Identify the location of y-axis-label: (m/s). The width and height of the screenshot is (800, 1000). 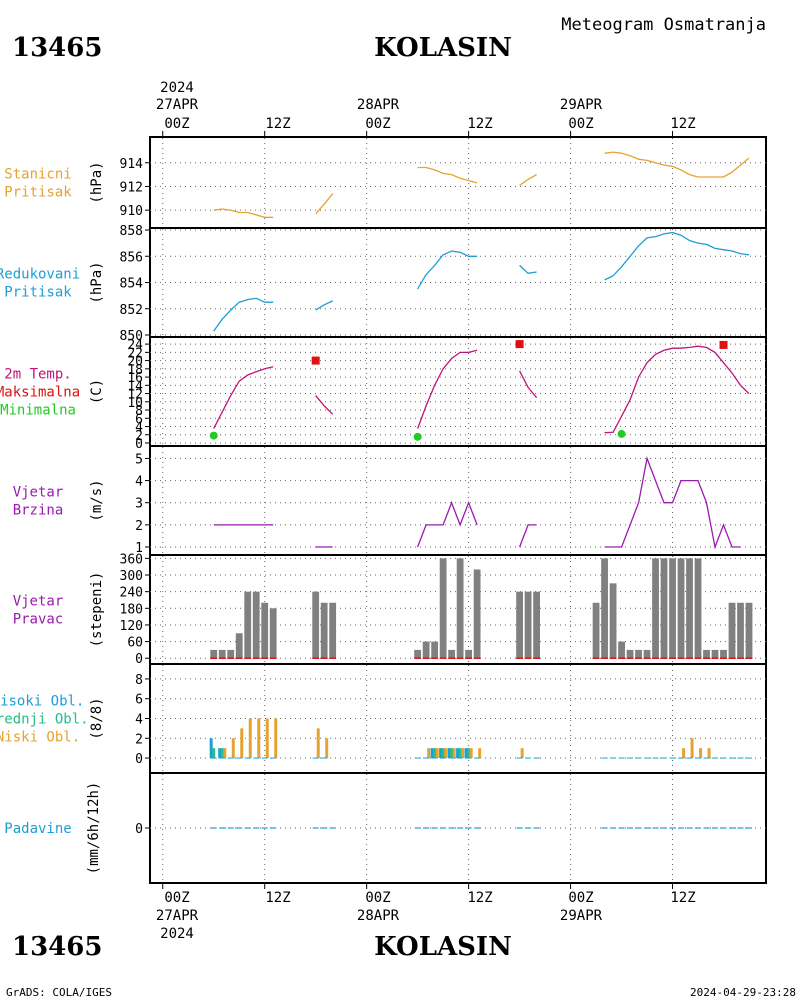
(97, 500).